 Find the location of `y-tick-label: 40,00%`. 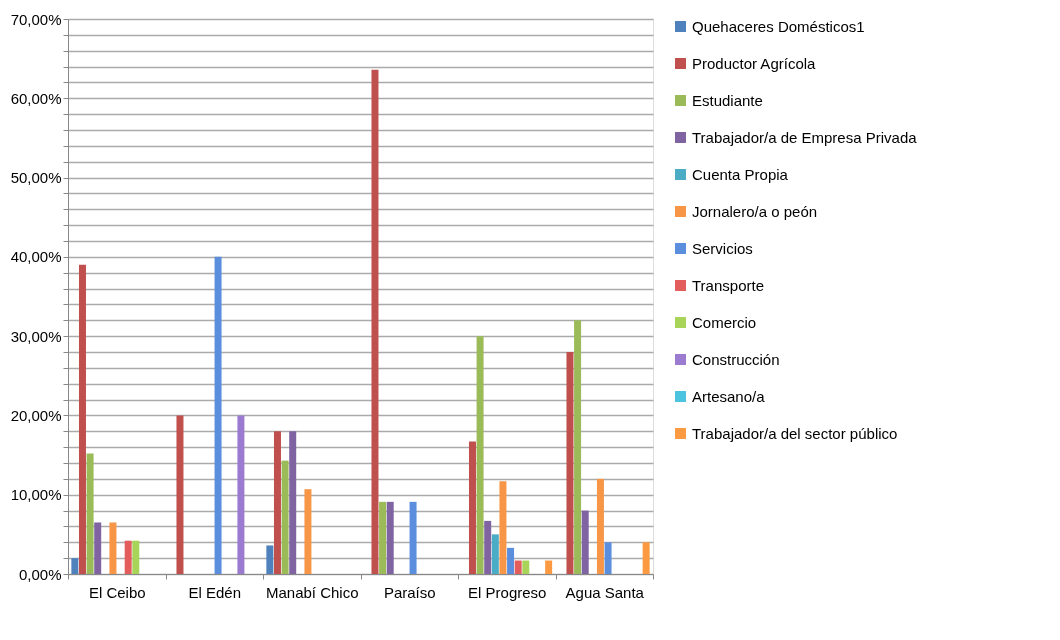

y-tick-label: 40,00% is located at coordinates (36, 257).